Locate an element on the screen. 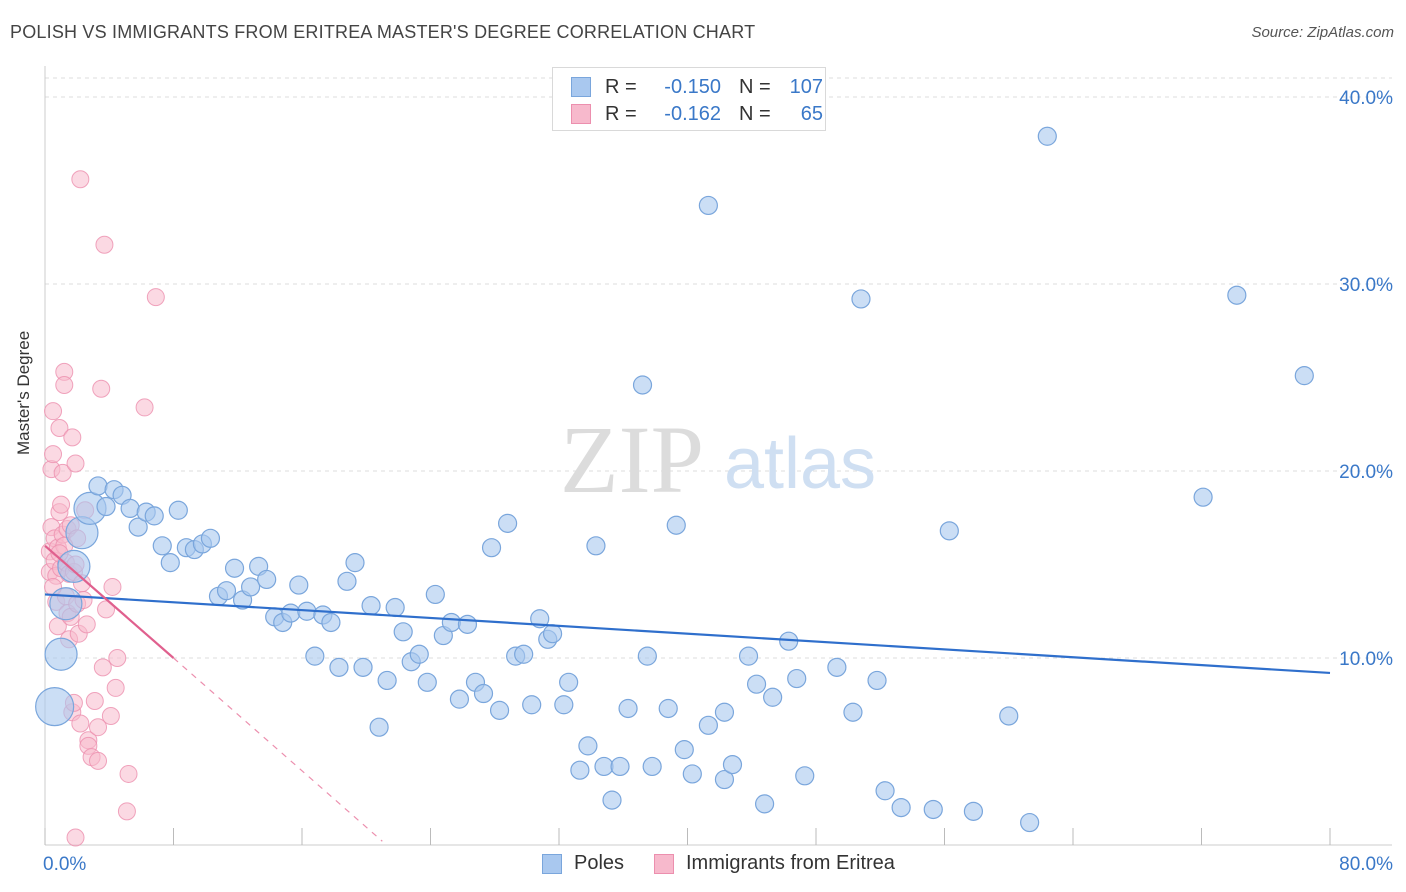  legend-row-poles: R = -0.150 N = 107 is located at coordinates (697, 87).